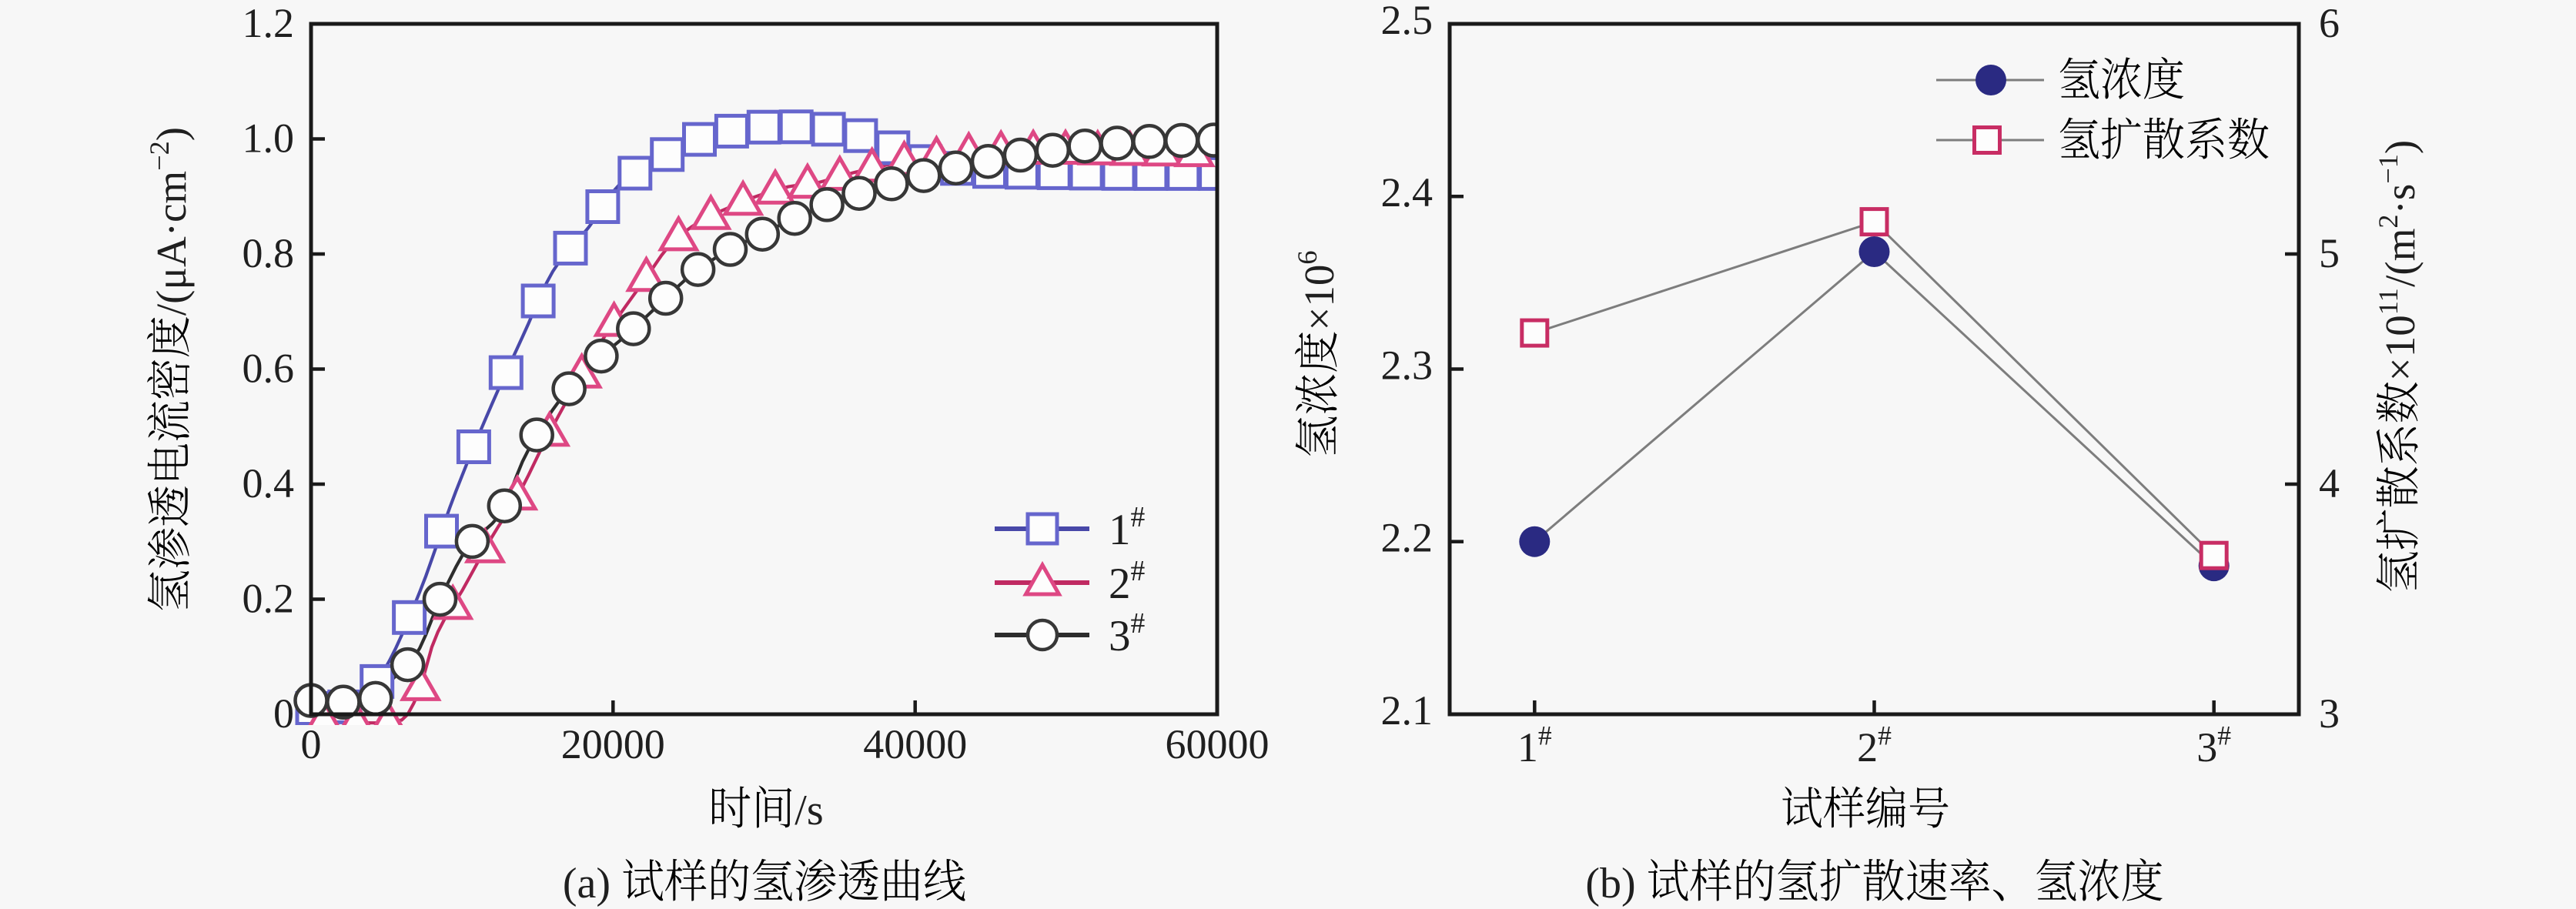 The height and width of the screenshot is (909, 2576). What do you see at coordinates (587, 883) in the screenshot?
I see `svg-text: (a)` at bounding box center [587, 883].